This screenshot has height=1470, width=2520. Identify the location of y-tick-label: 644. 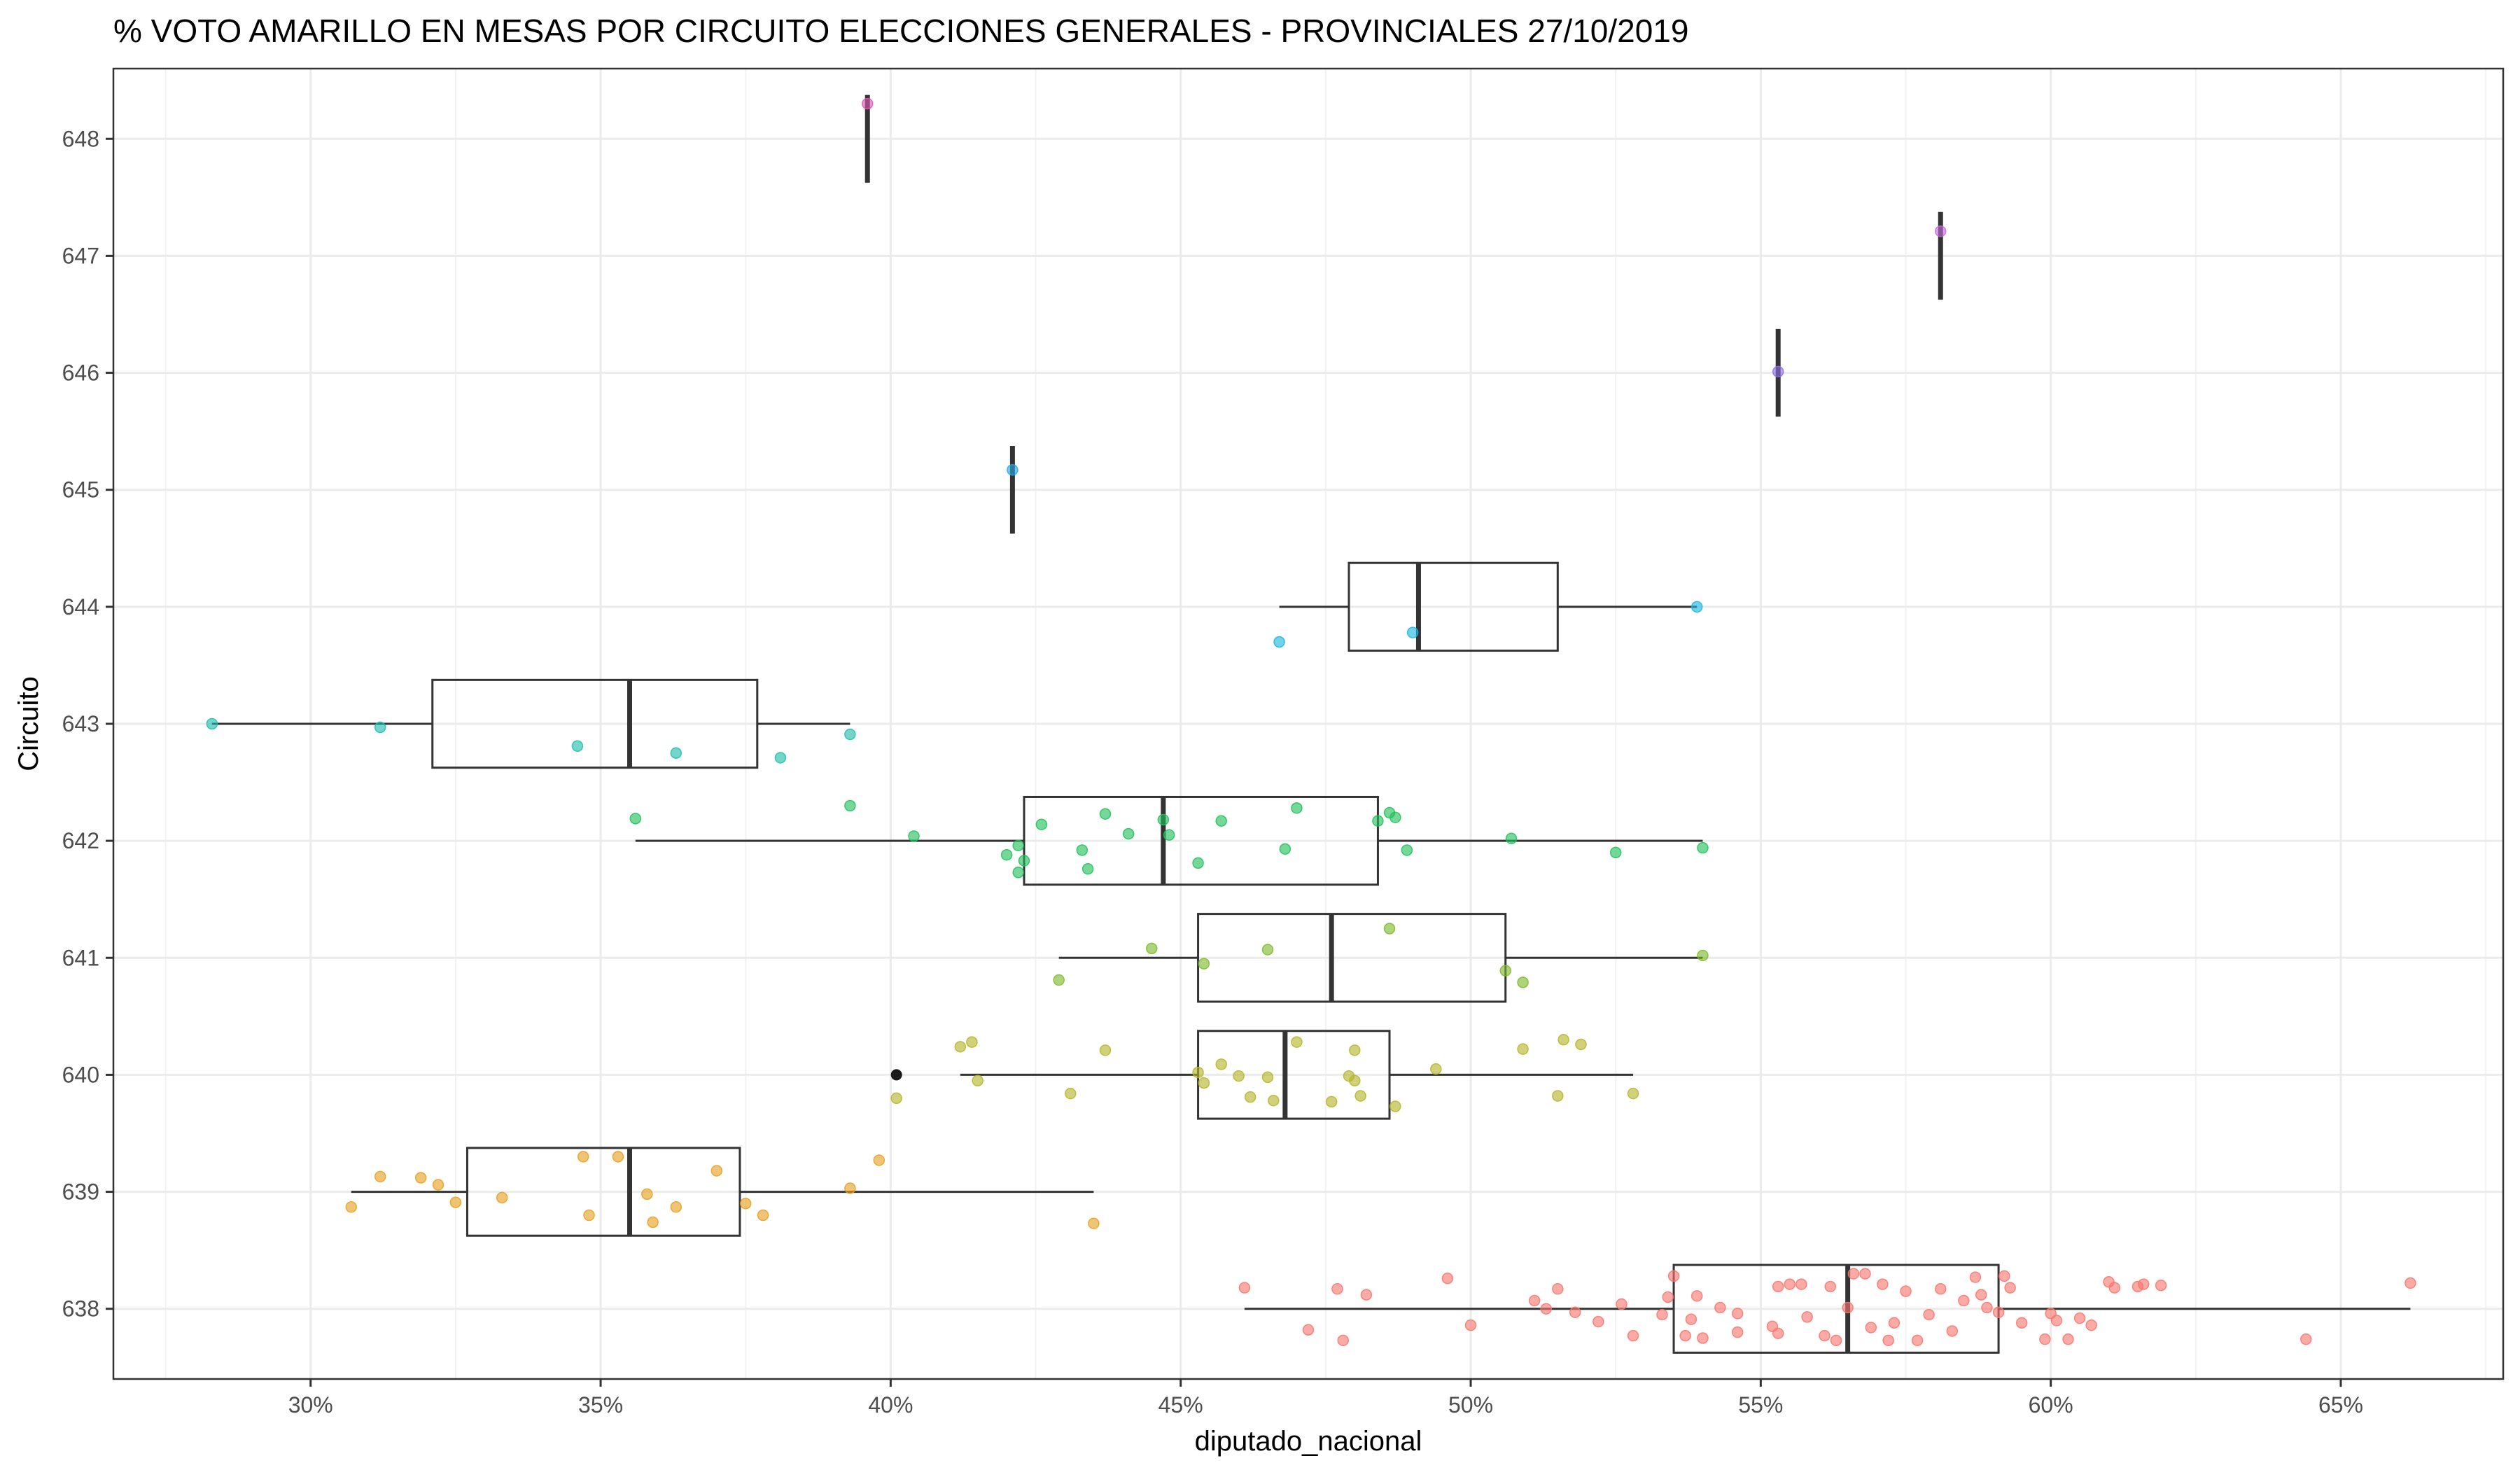
(80, 607).